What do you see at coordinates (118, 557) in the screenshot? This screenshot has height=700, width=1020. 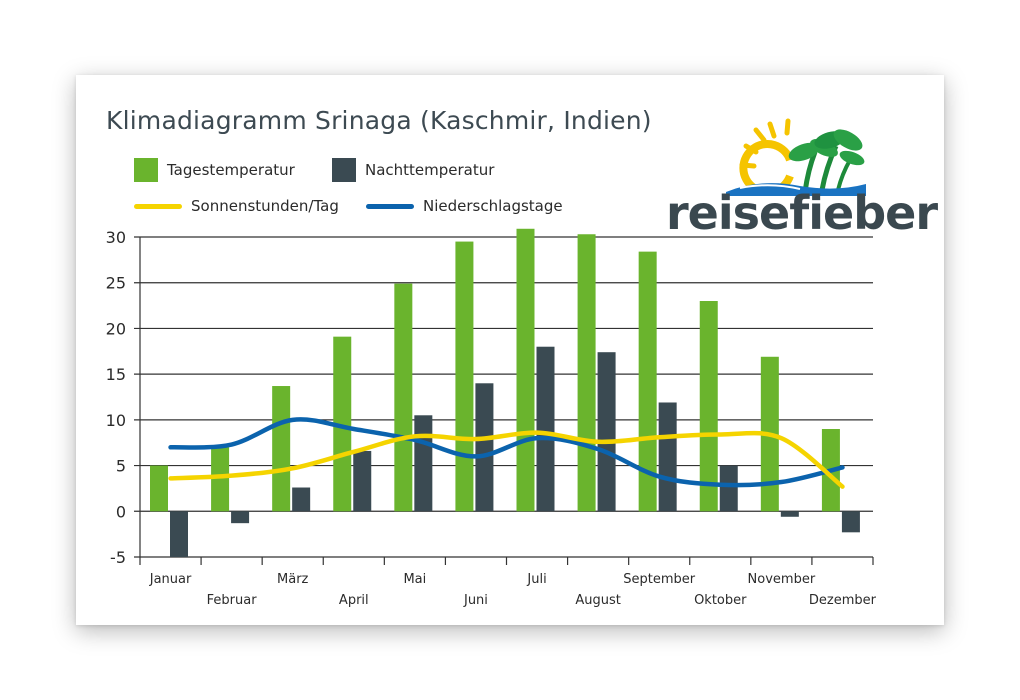 I see `y-tick-label: -5` at bounding box center [118, 557].